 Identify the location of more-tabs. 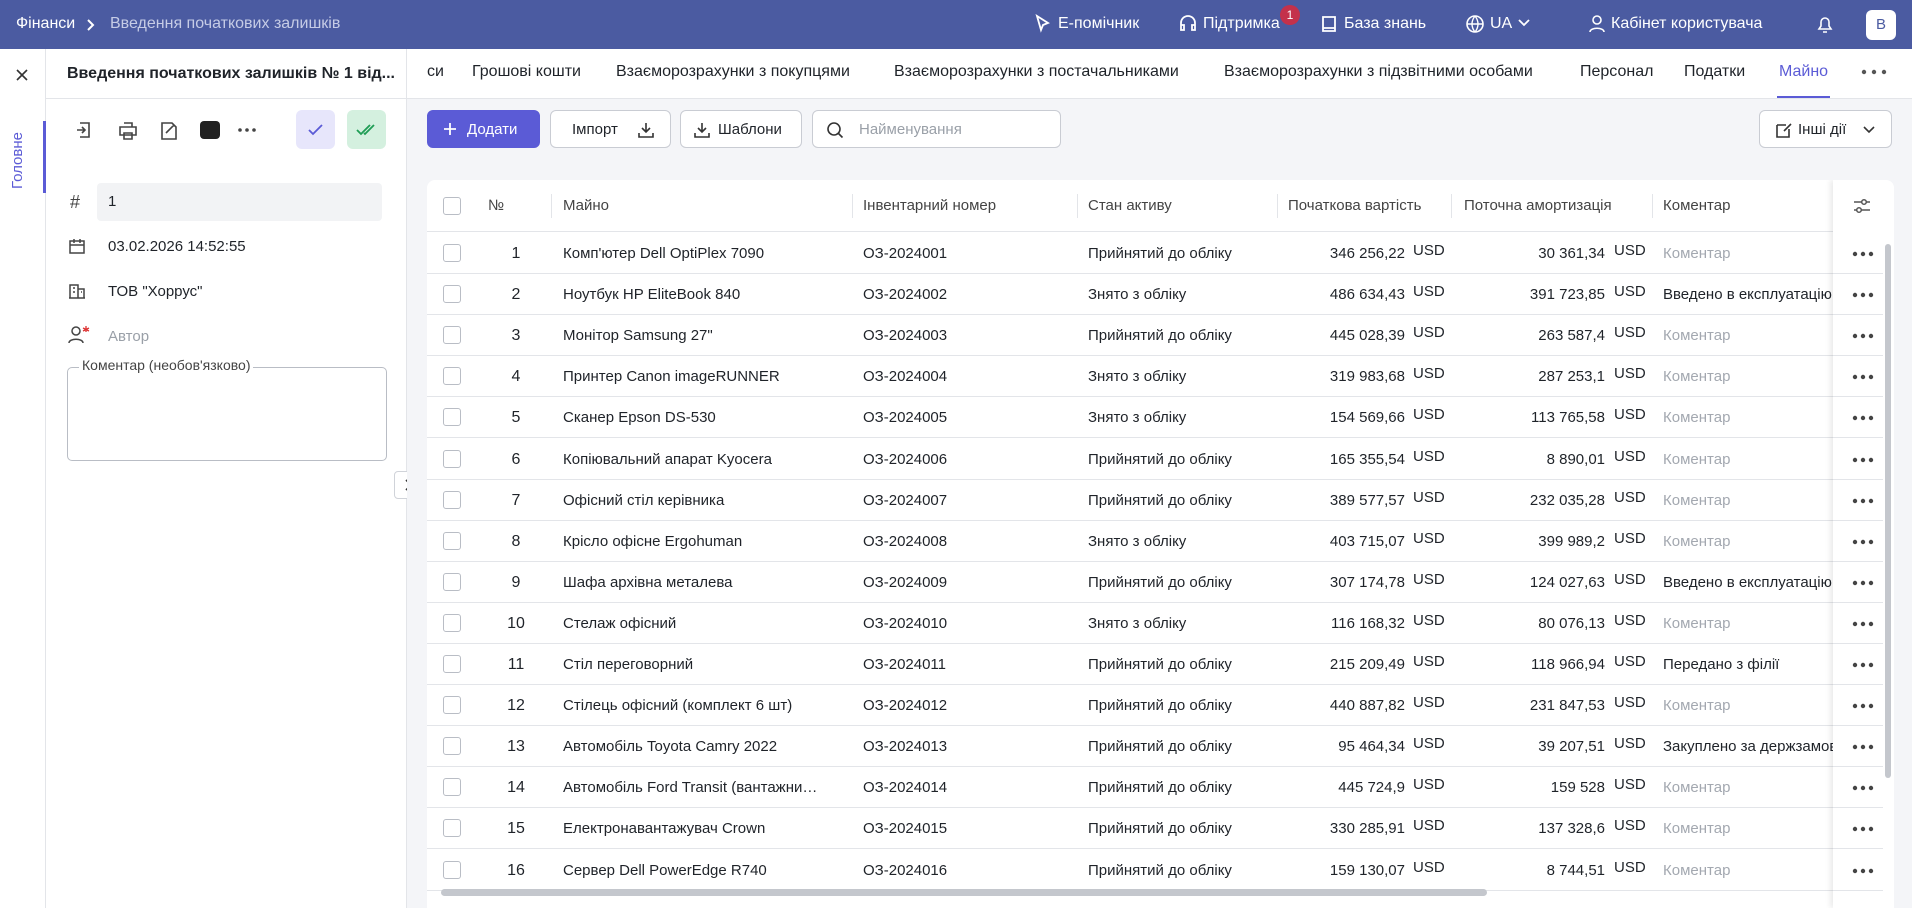
(1874, 72).